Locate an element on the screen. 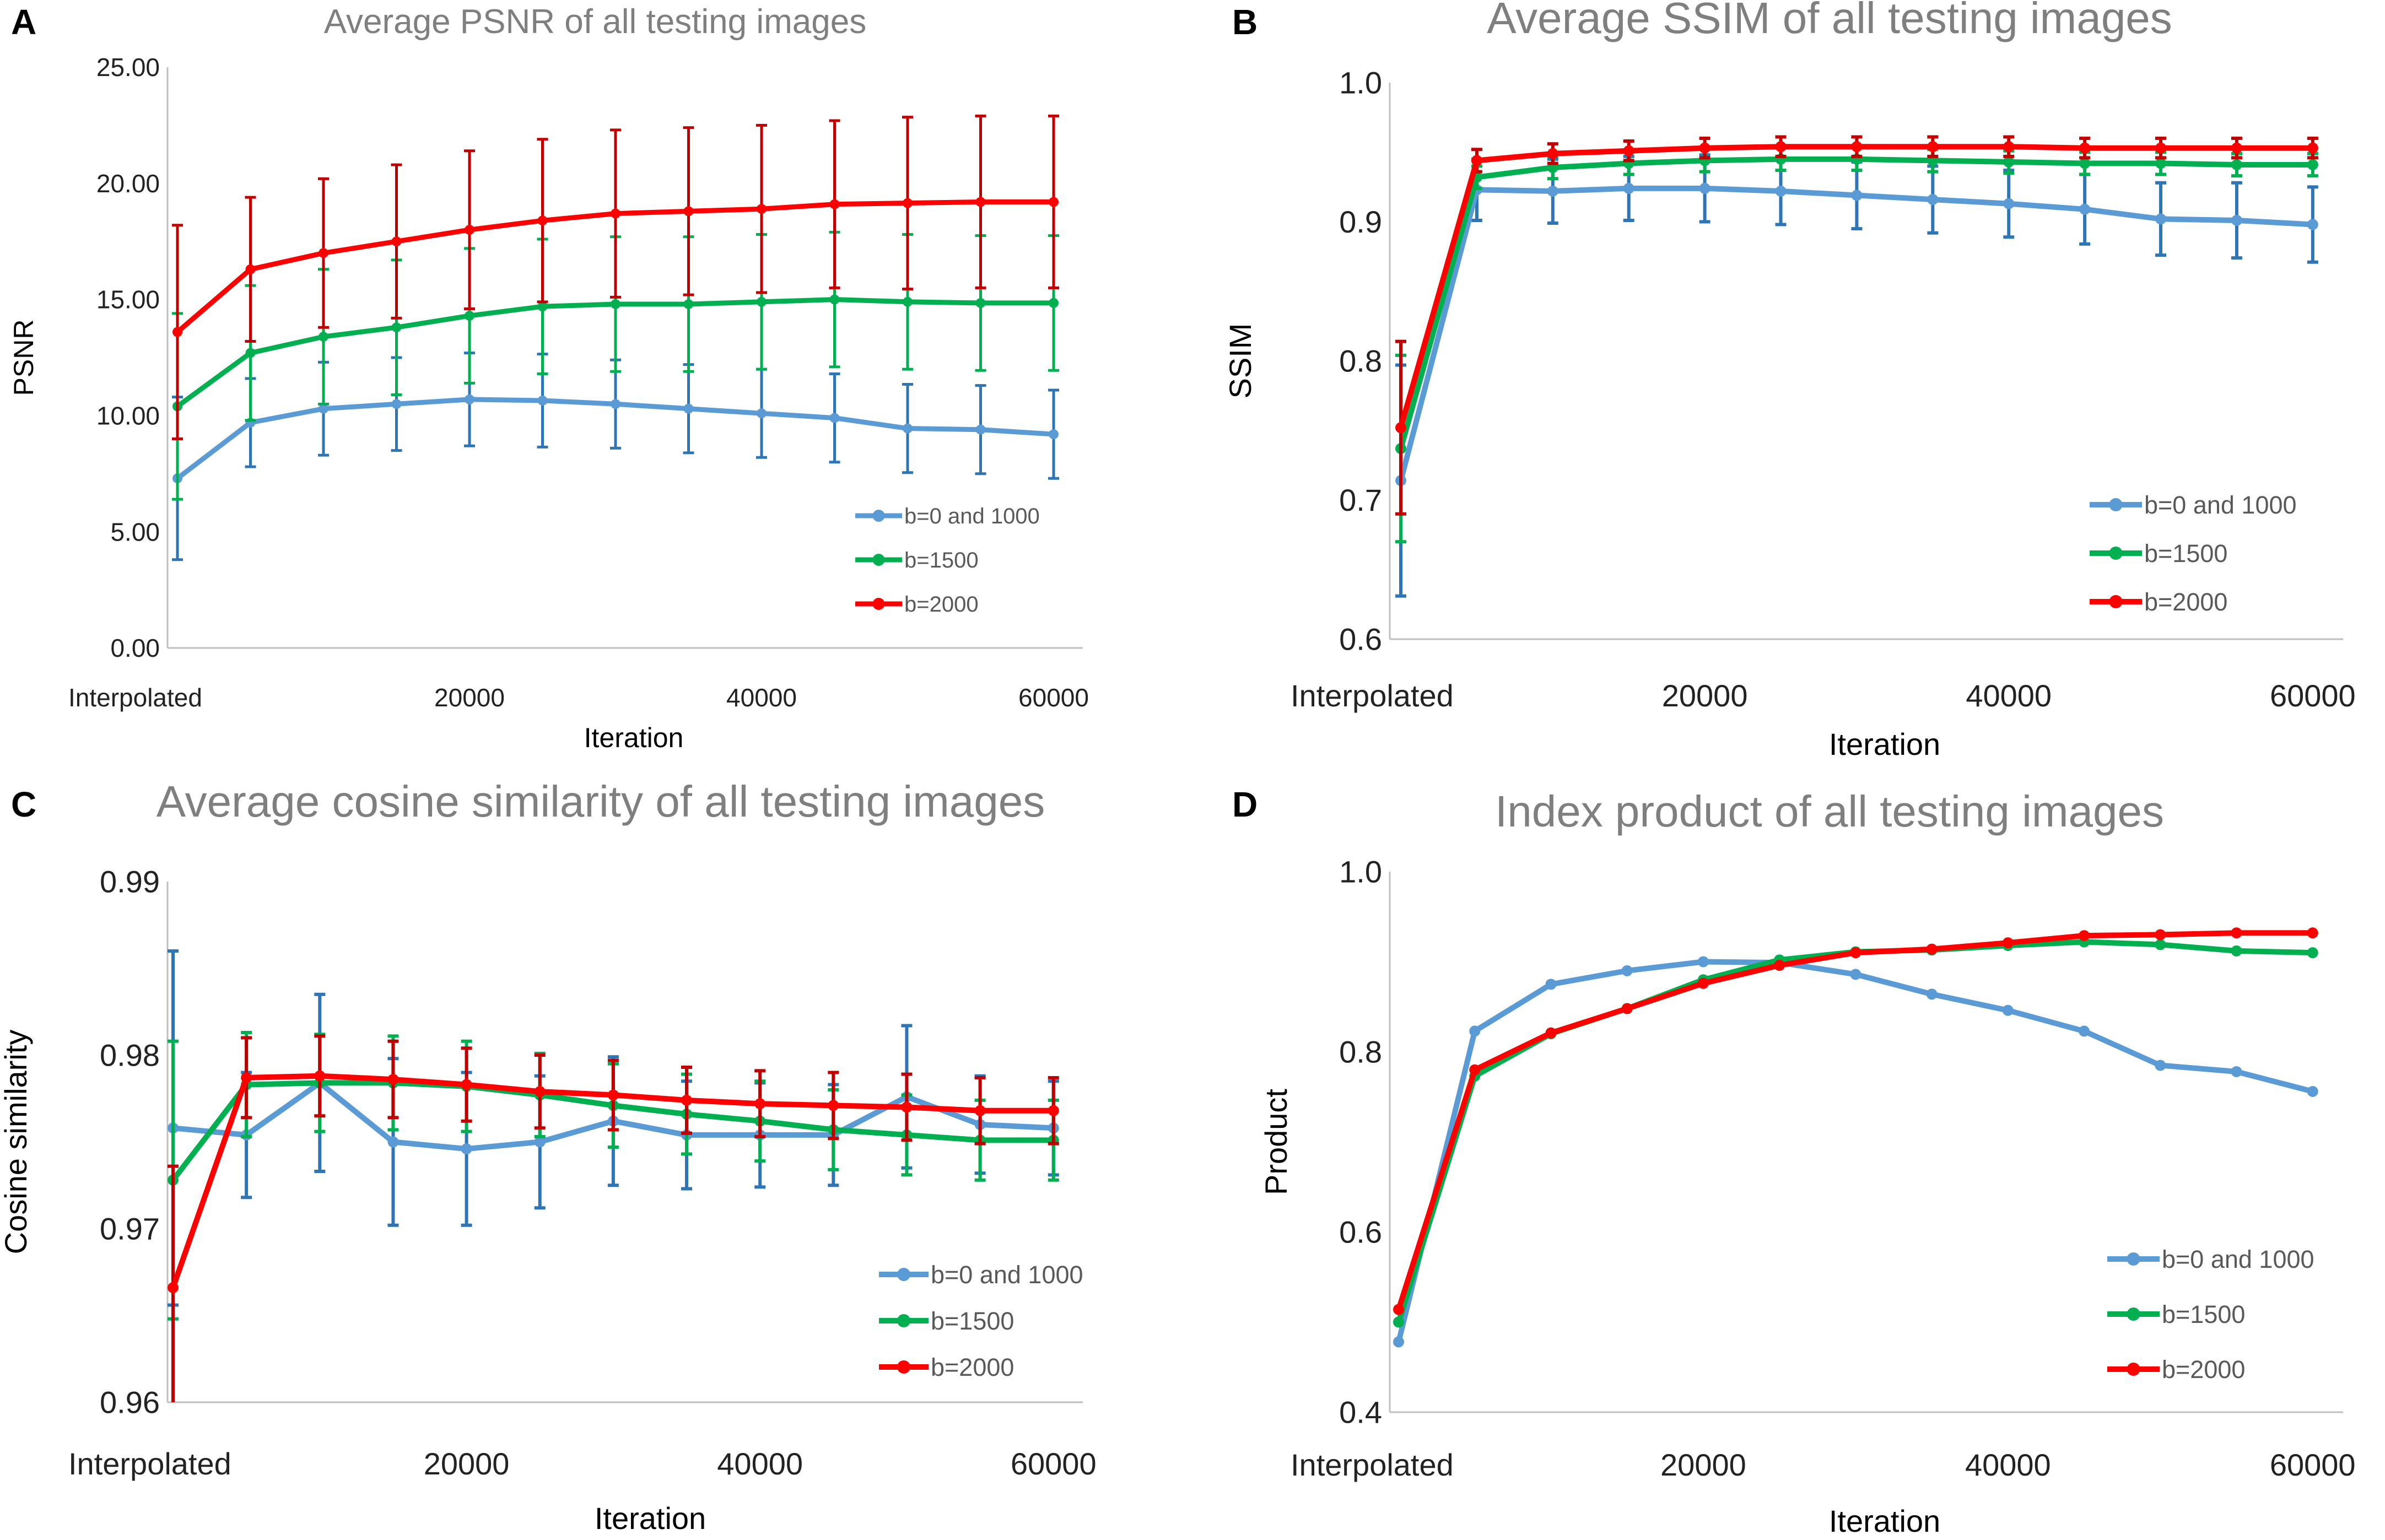 The width and height of the screenshot is (2385, 1540). y-tick-label: 15.00 is located at coordinates (128, 299).